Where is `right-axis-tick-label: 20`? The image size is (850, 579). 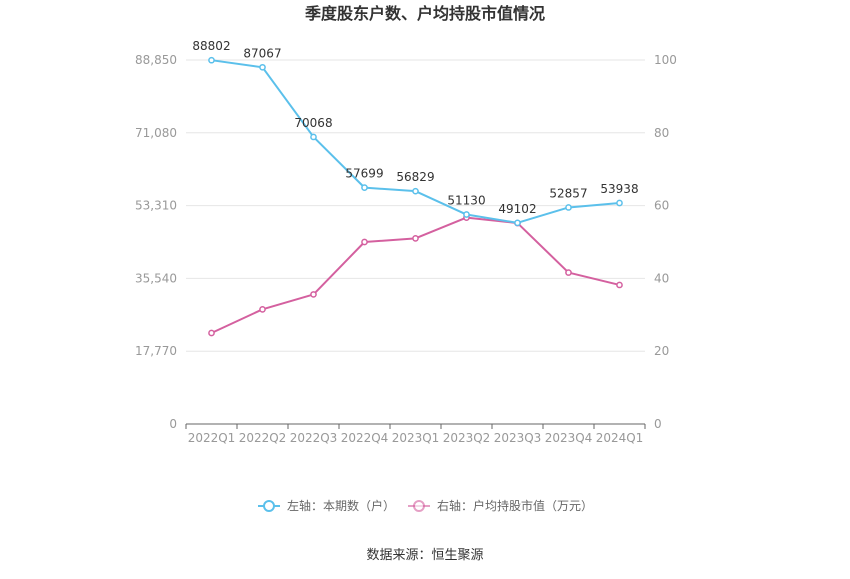
right-axis-tick-label: 20 is located at coordinates (661, 351).